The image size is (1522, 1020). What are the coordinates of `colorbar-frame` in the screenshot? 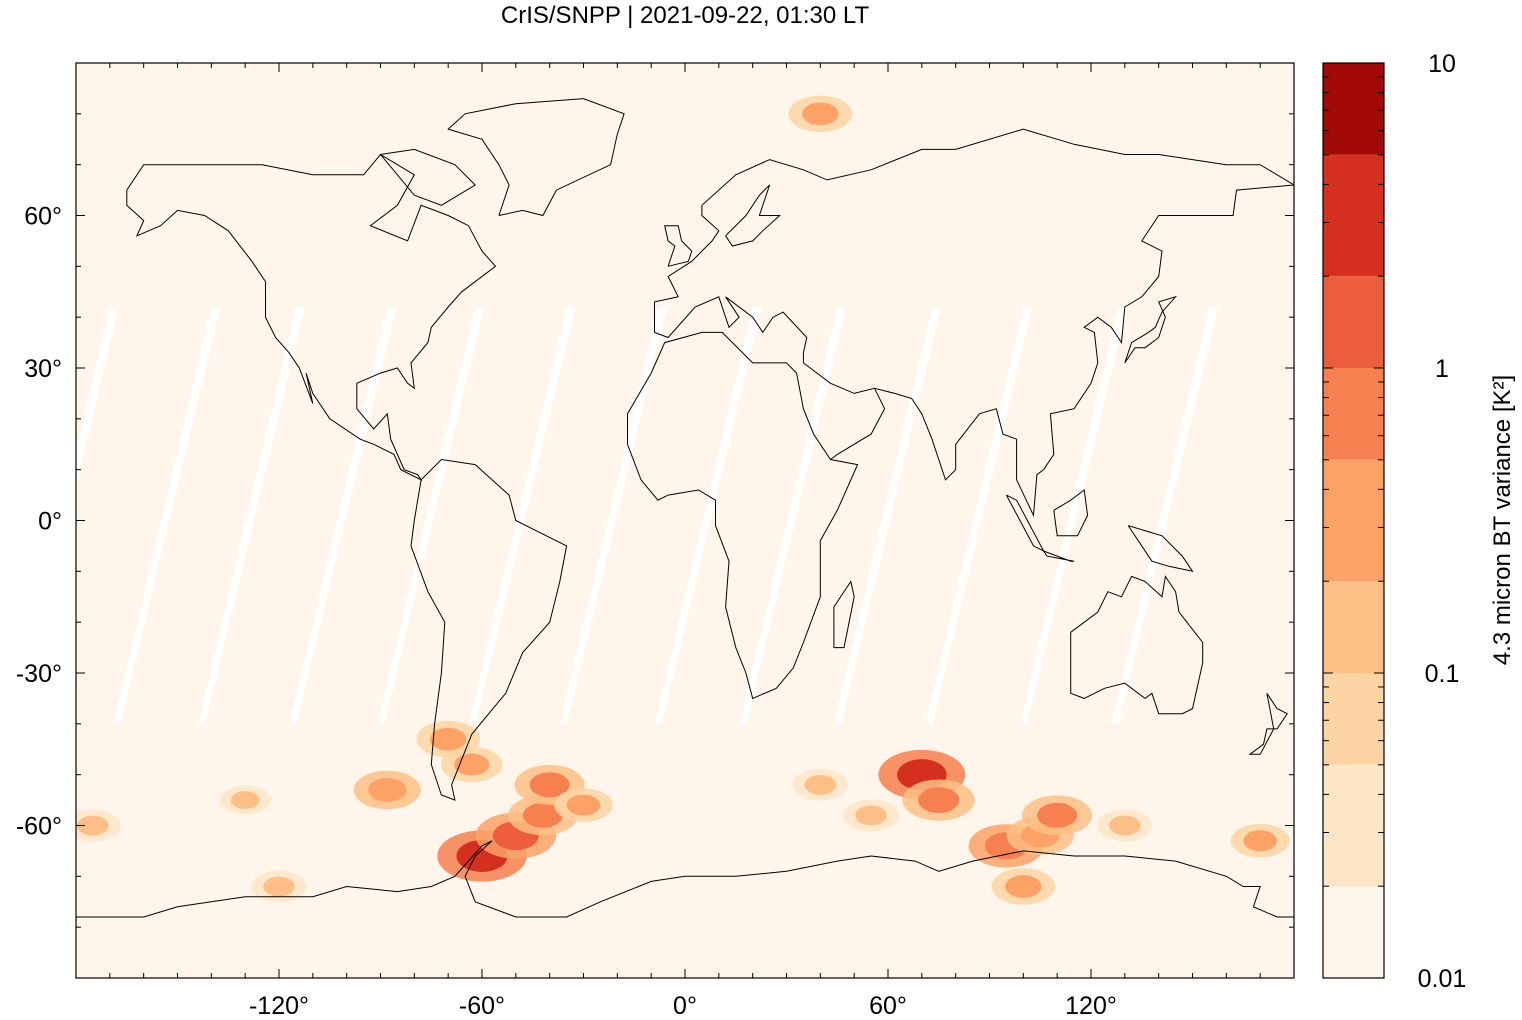 It's located at (1353, 520).